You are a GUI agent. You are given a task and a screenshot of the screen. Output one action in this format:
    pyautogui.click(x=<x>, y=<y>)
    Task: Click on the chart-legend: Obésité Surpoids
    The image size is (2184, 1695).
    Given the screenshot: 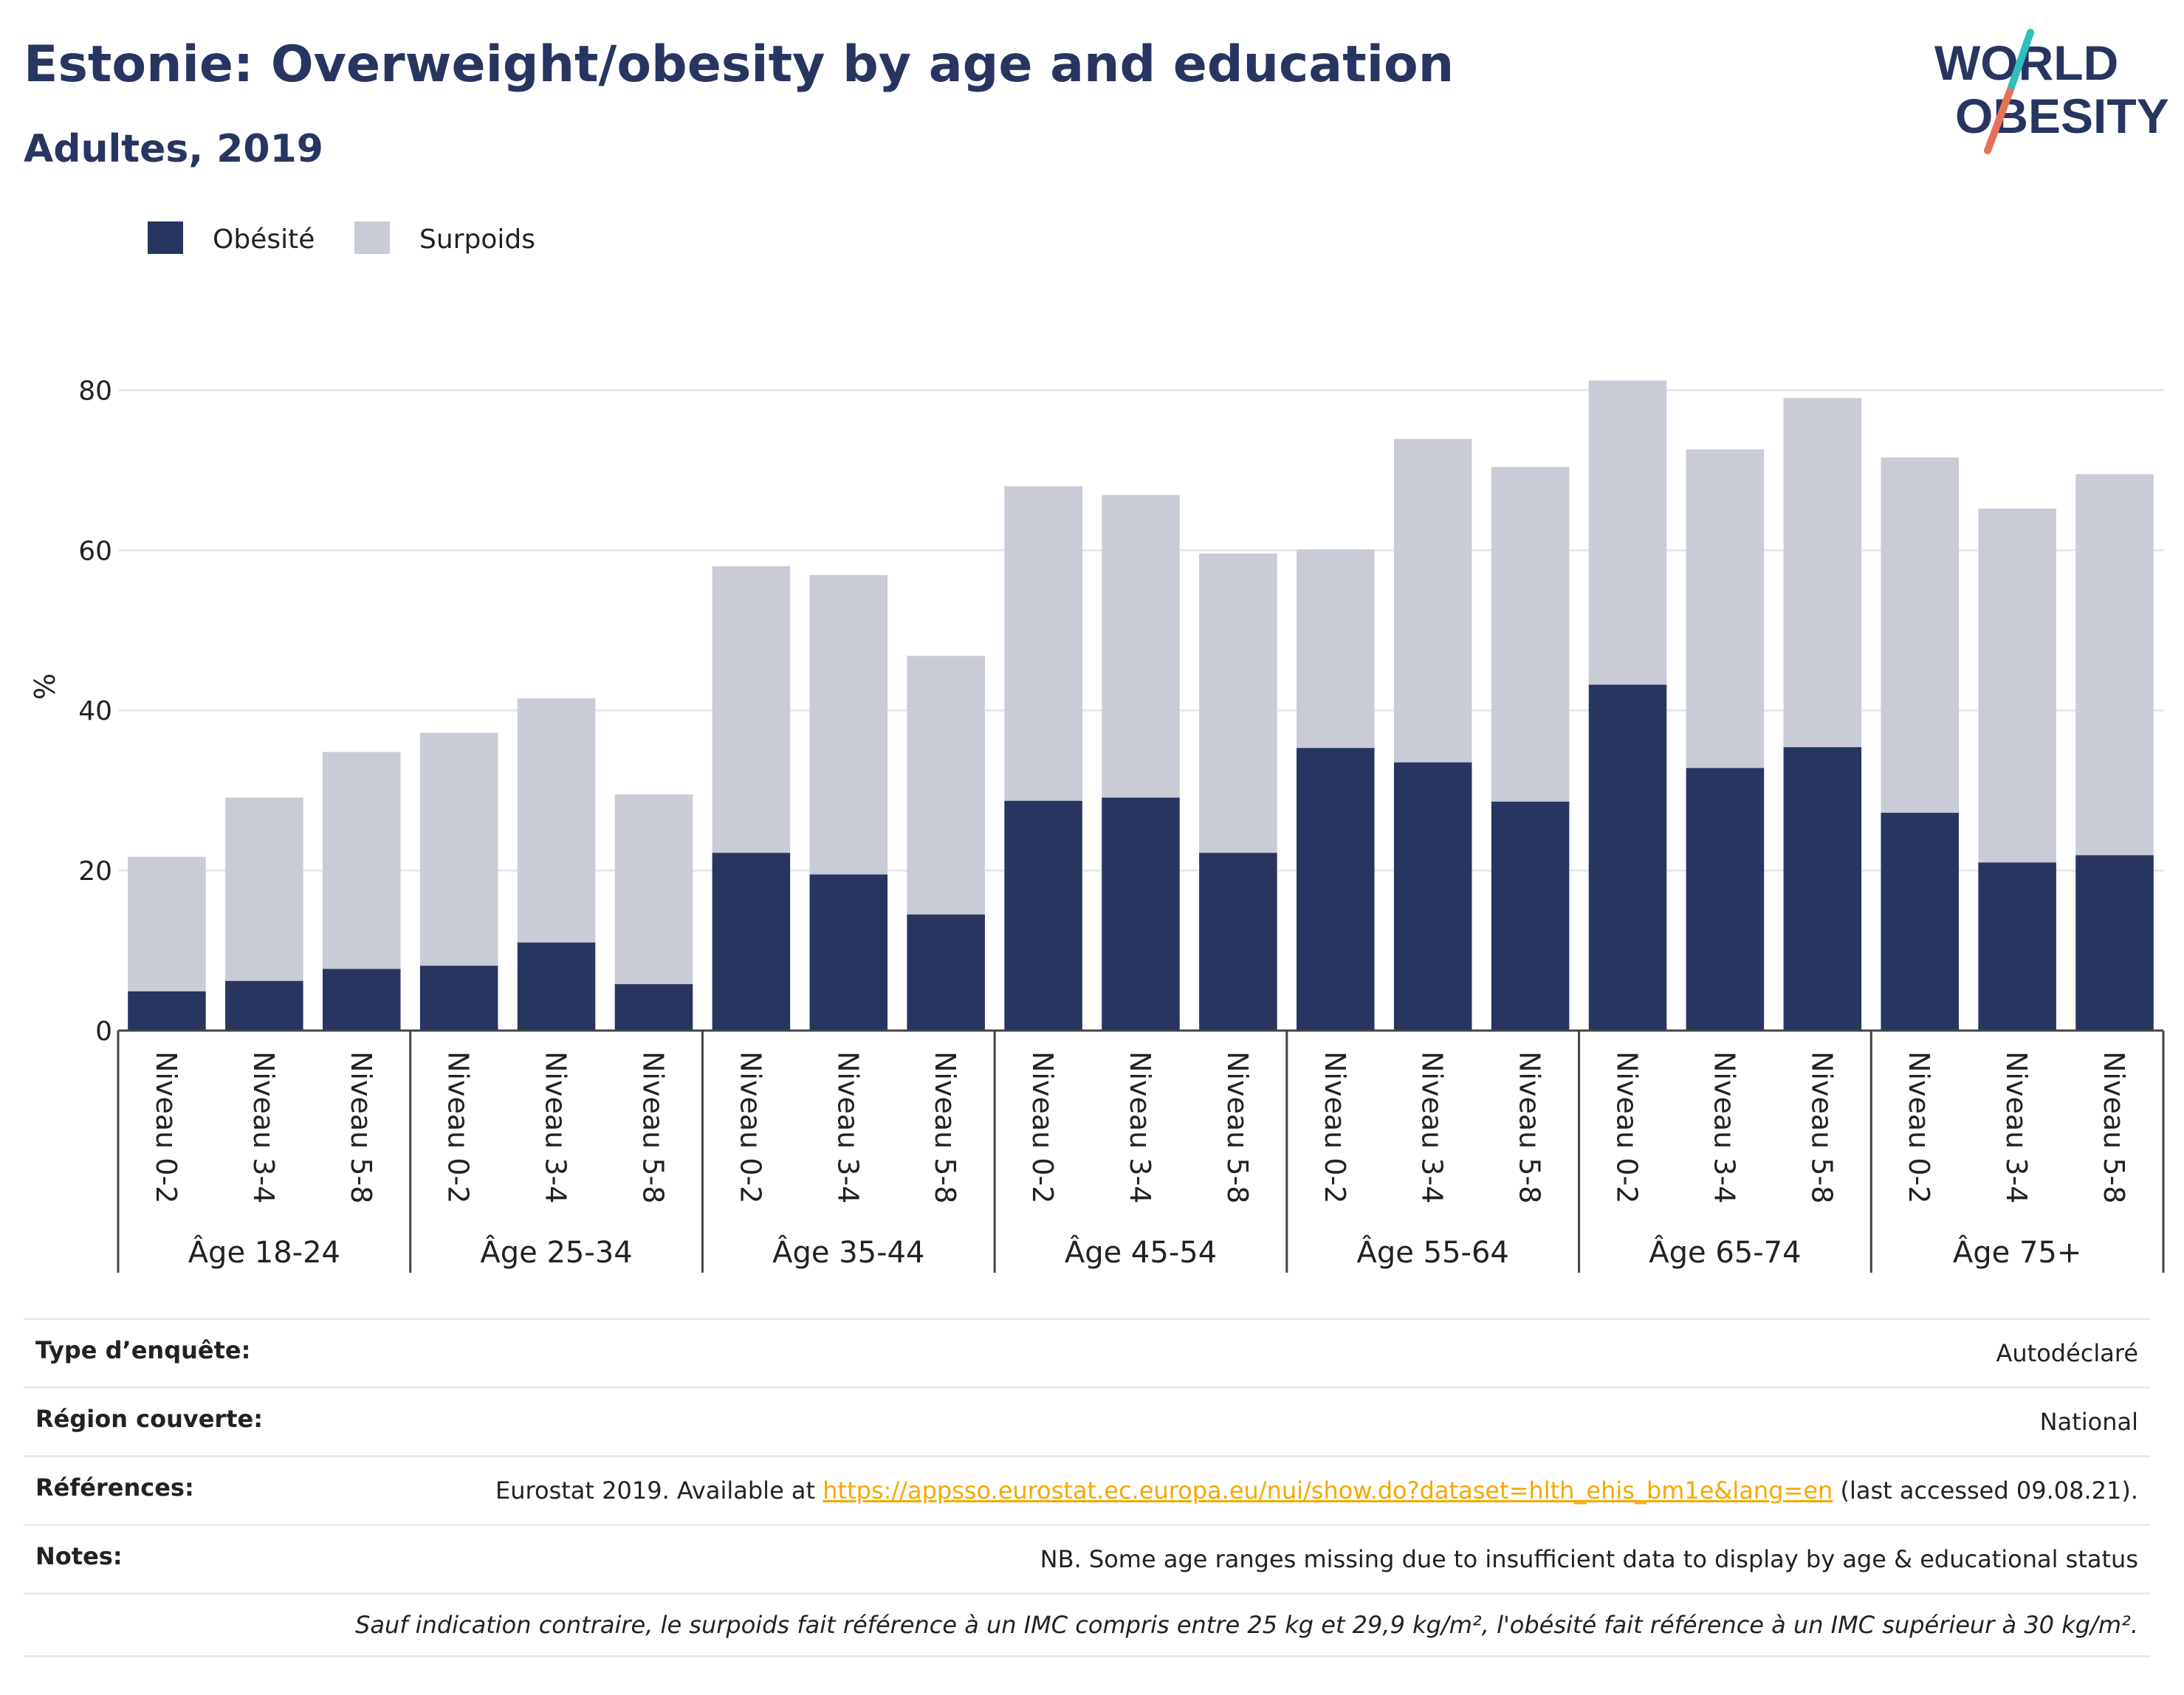 What is the action you would take?
    pyautogui.click(x=342, y=238)
    